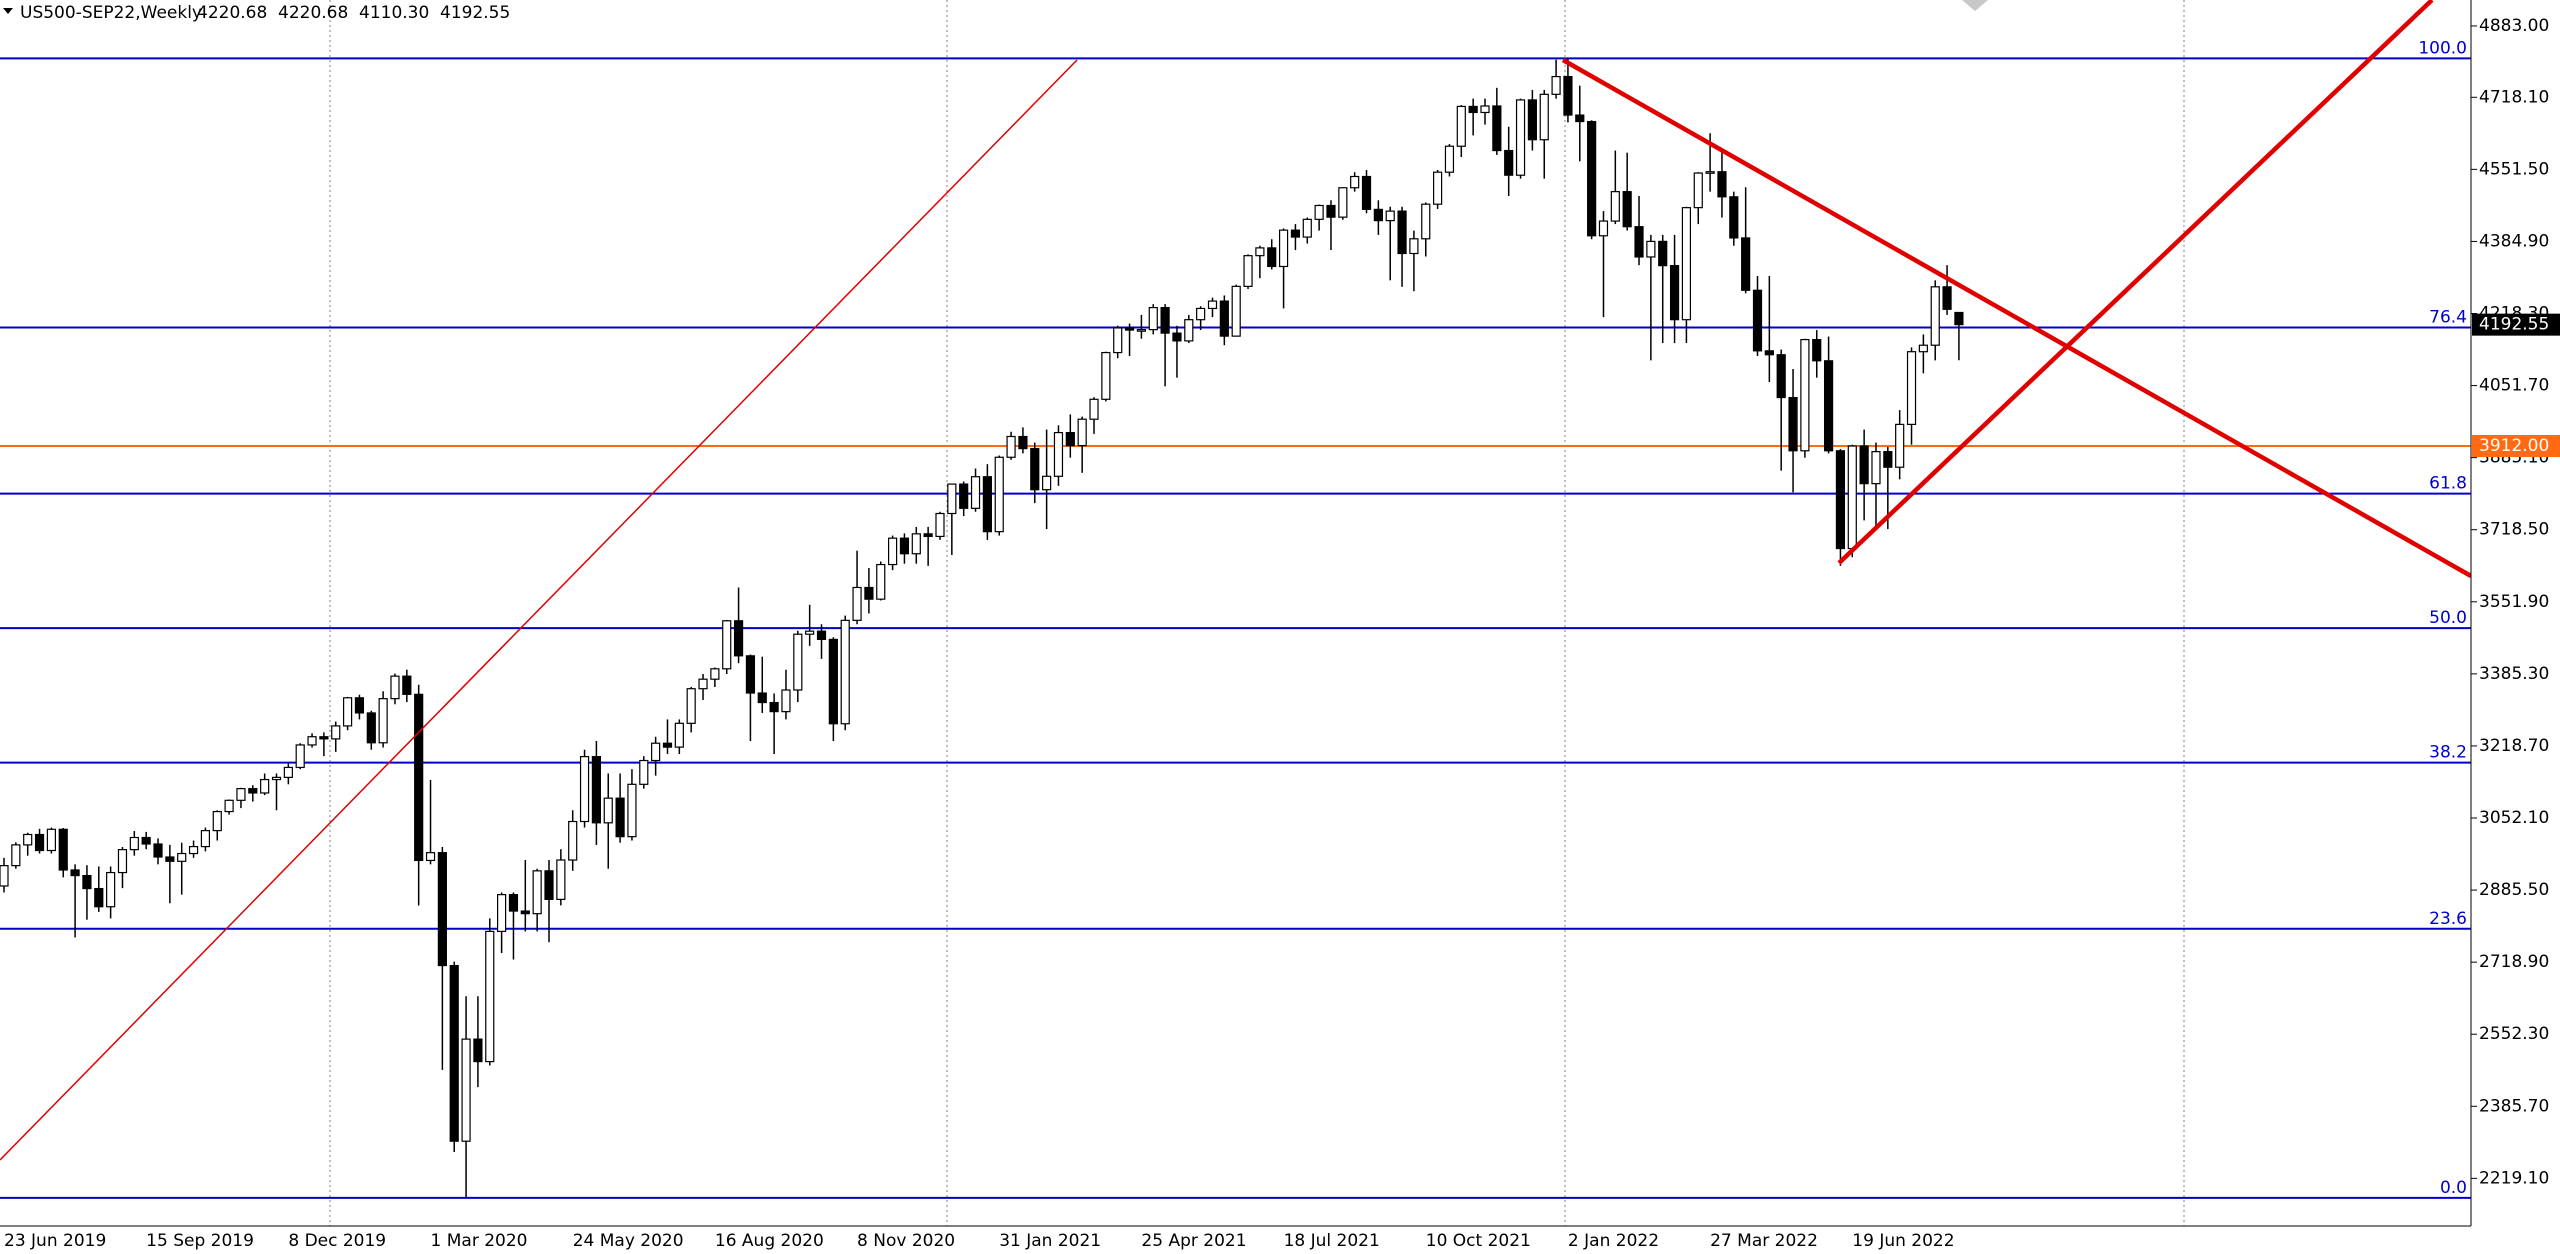 This screenshot has height=1254, width=2560. I want to click on ohlc-open: 4220.68, so click(232, 13).